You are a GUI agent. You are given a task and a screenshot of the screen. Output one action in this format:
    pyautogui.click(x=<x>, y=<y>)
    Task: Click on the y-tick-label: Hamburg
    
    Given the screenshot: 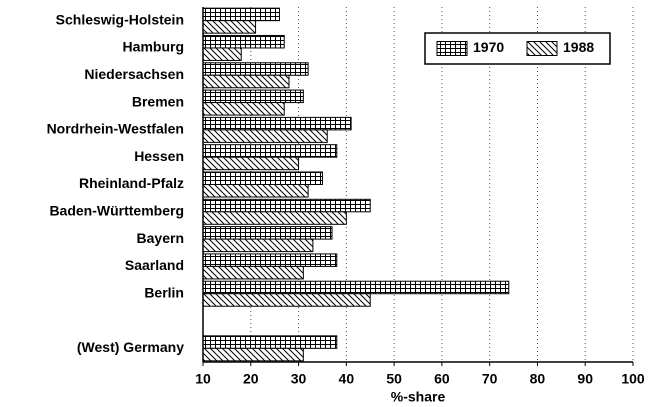 What is the action you would take?
    pyautogui.click(x=153, y=47)
    